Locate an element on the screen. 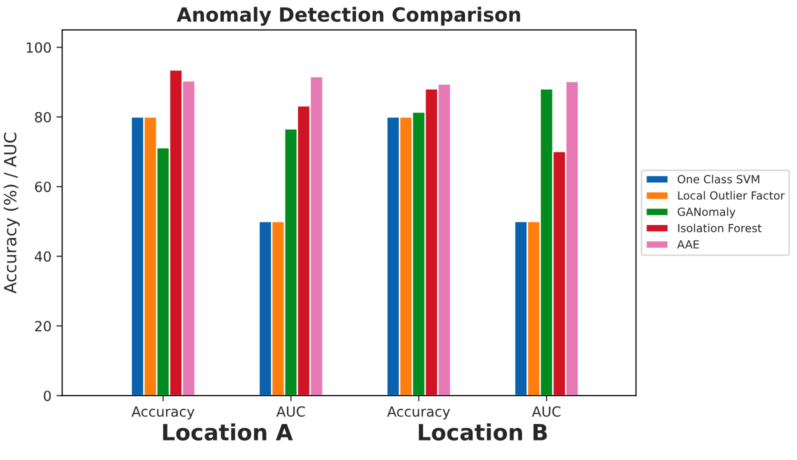 The image size is (797, 460). legend-label: Isolation Forest is located at coordinates (720, 228).